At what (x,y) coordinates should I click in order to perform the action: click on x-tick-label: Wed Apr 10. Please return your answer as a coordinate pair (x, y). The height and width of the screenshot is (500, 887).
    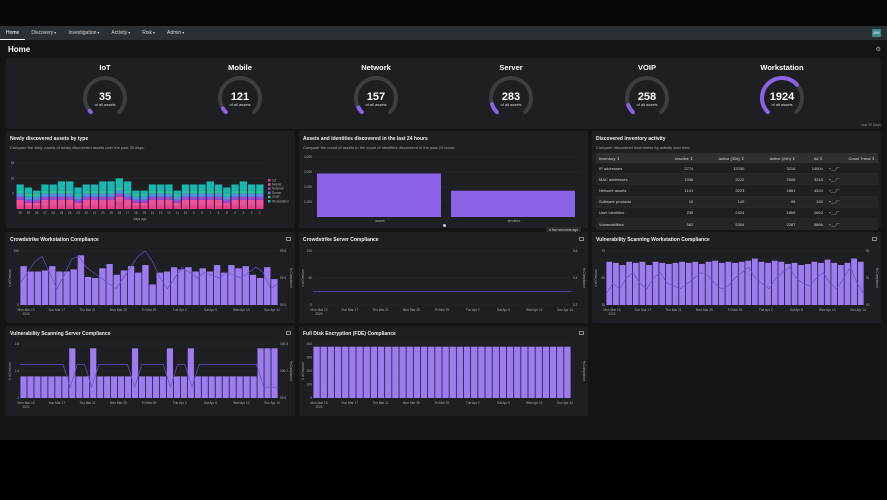
    Looking at the image, I should click on (534, 403).